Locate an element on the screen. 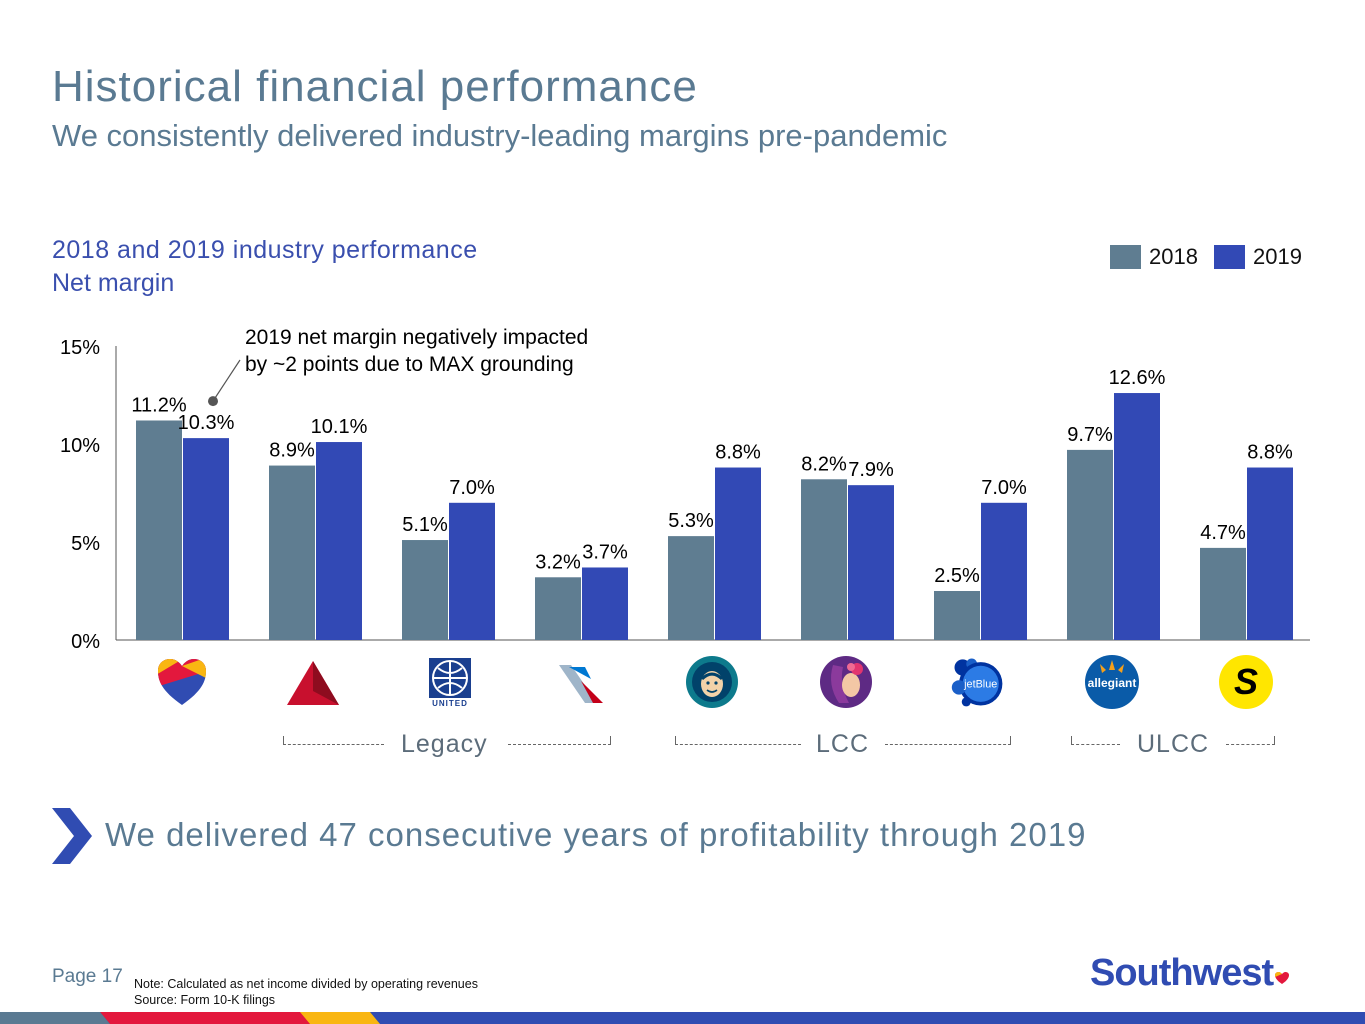 Image resolution: width=1365 pixels, height=1024 pixels. legend-2018: 2018 is located at coordinates (1154, 257).